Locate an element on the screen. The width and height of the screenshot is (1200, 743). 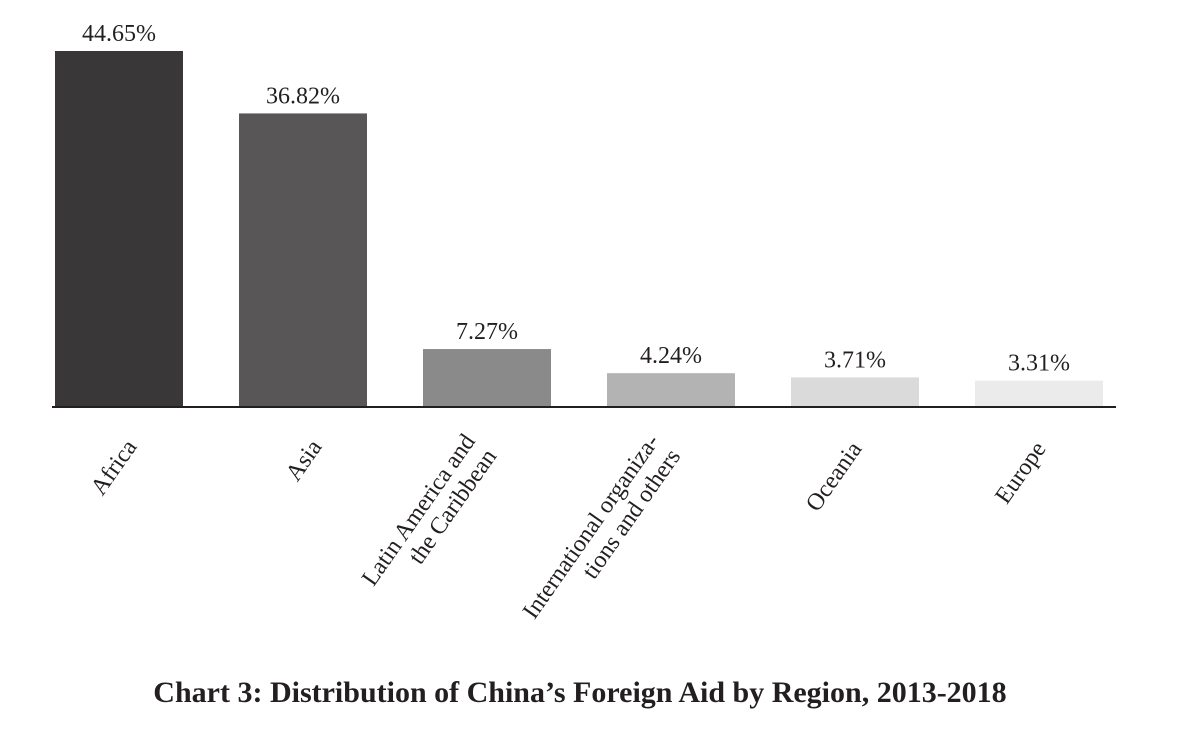
category-label: International organiza-tions and others is located at coordinates (602, 527).